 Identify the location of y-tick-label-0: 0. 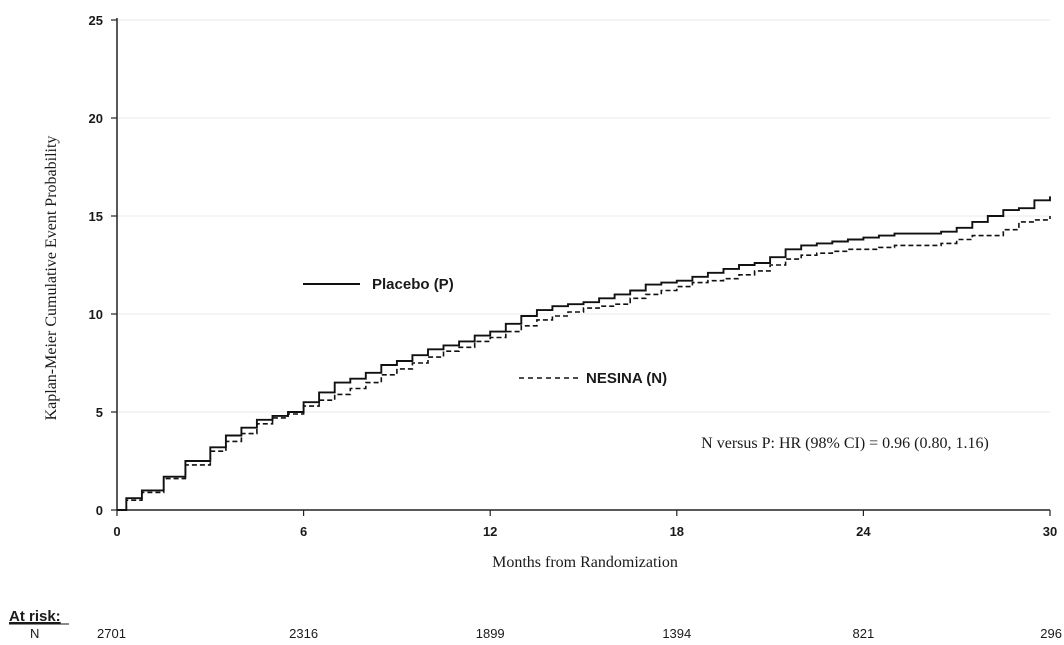
(99, 510).